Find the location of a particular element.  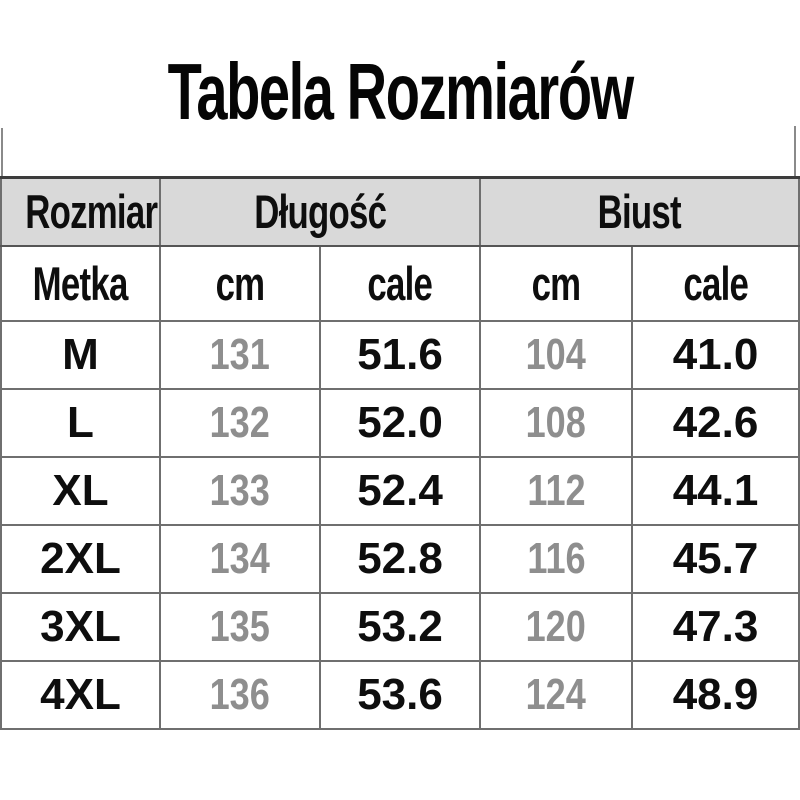

length-cale-cell: 53.6 is located at coordinates (400, 694).